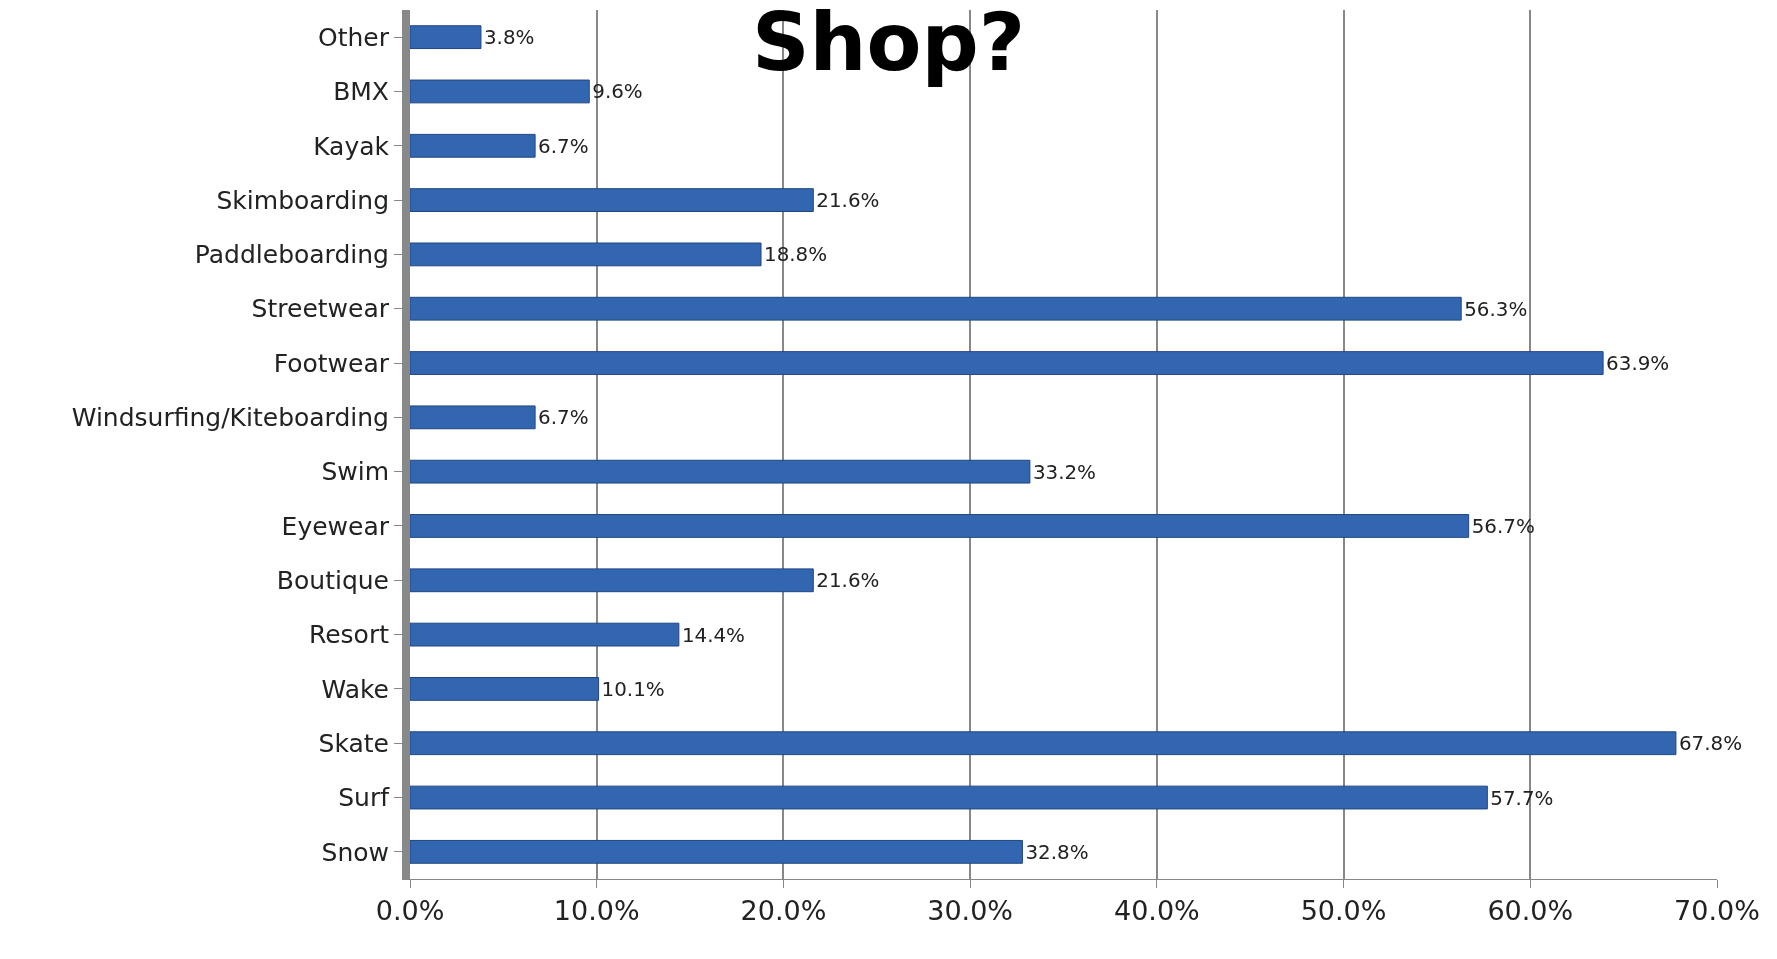 This screenshot has width=1777, height=959. Describe the element at coordinates (320, 309) in the screenshot. I see `y-tick-label: Streetwear` at that location.